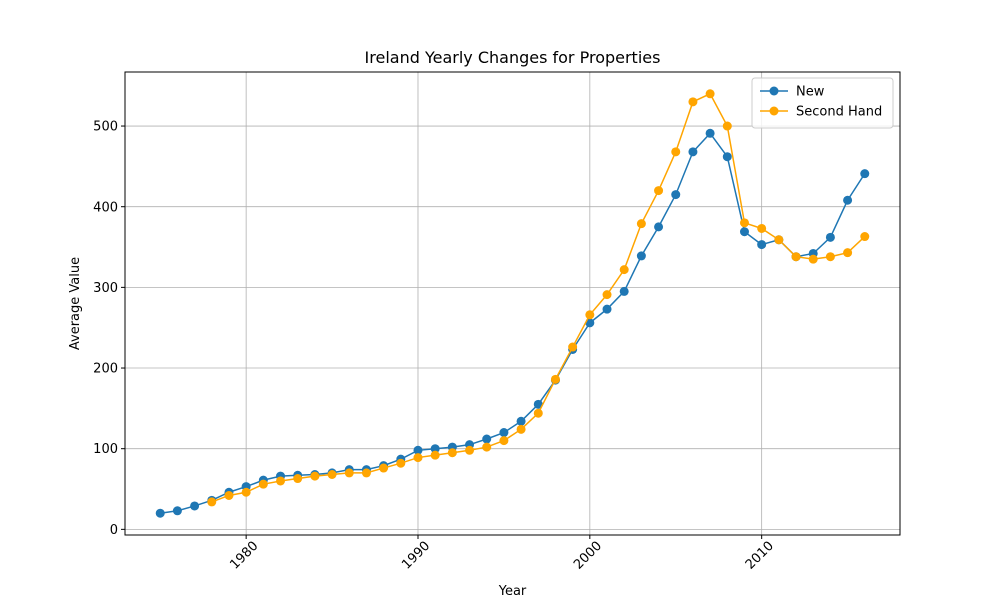 This screenshot has height=600, width=1000. What do you see at coordinates (114, 530) in the screenshot?
I see `y-tick-label: 0` at bounding box center [114, 530].